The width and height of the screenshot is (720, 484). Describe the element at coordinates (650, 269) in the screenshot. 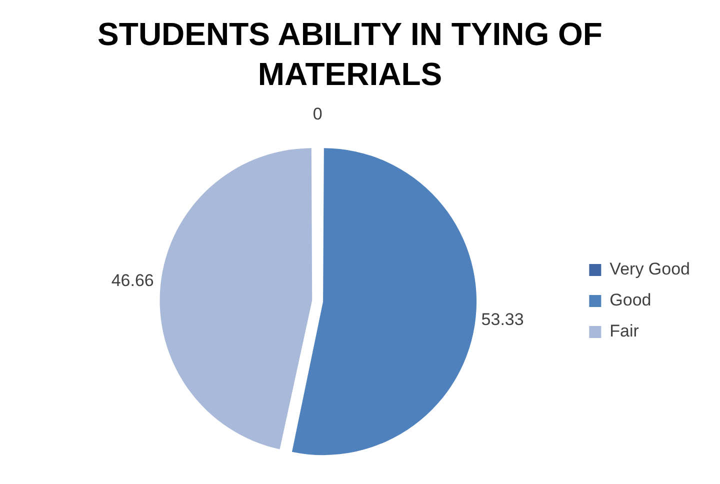

I see `legend-label: Very Good` at that location.